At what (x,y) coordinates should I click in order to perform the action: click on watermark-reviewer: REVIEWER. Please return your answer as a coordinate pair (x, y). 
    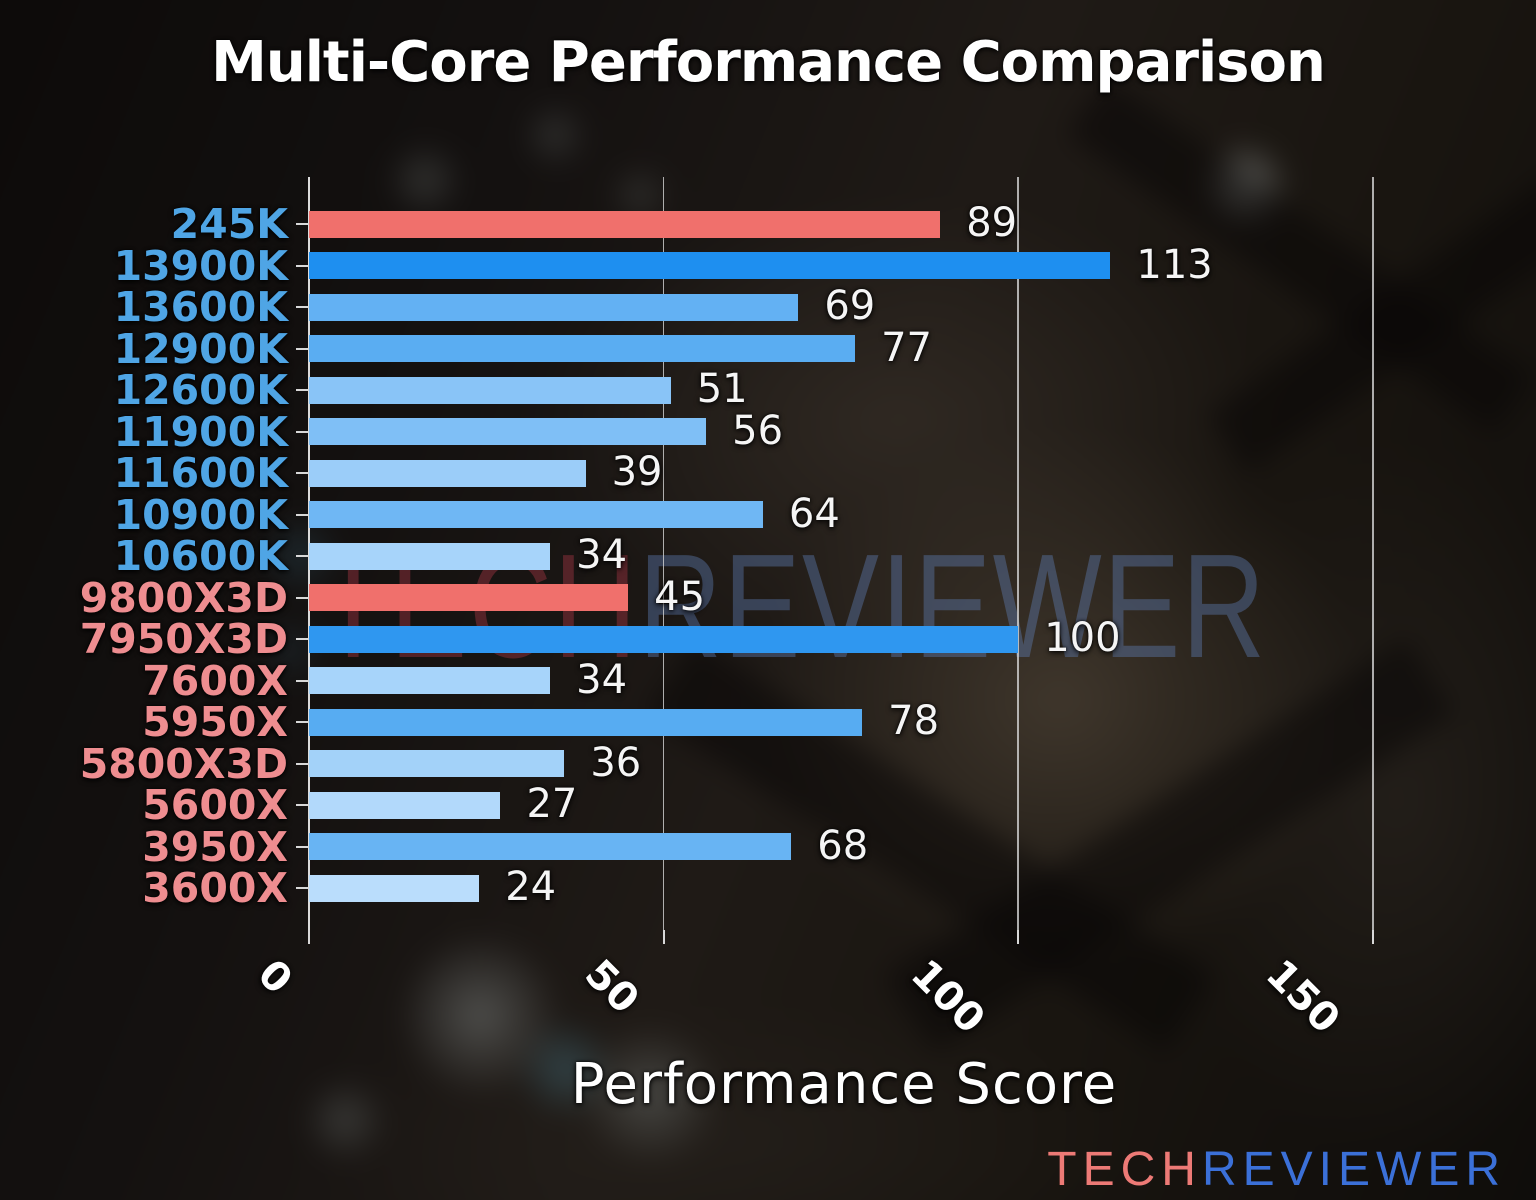
    Looking at the image, I should click on (952, 606).